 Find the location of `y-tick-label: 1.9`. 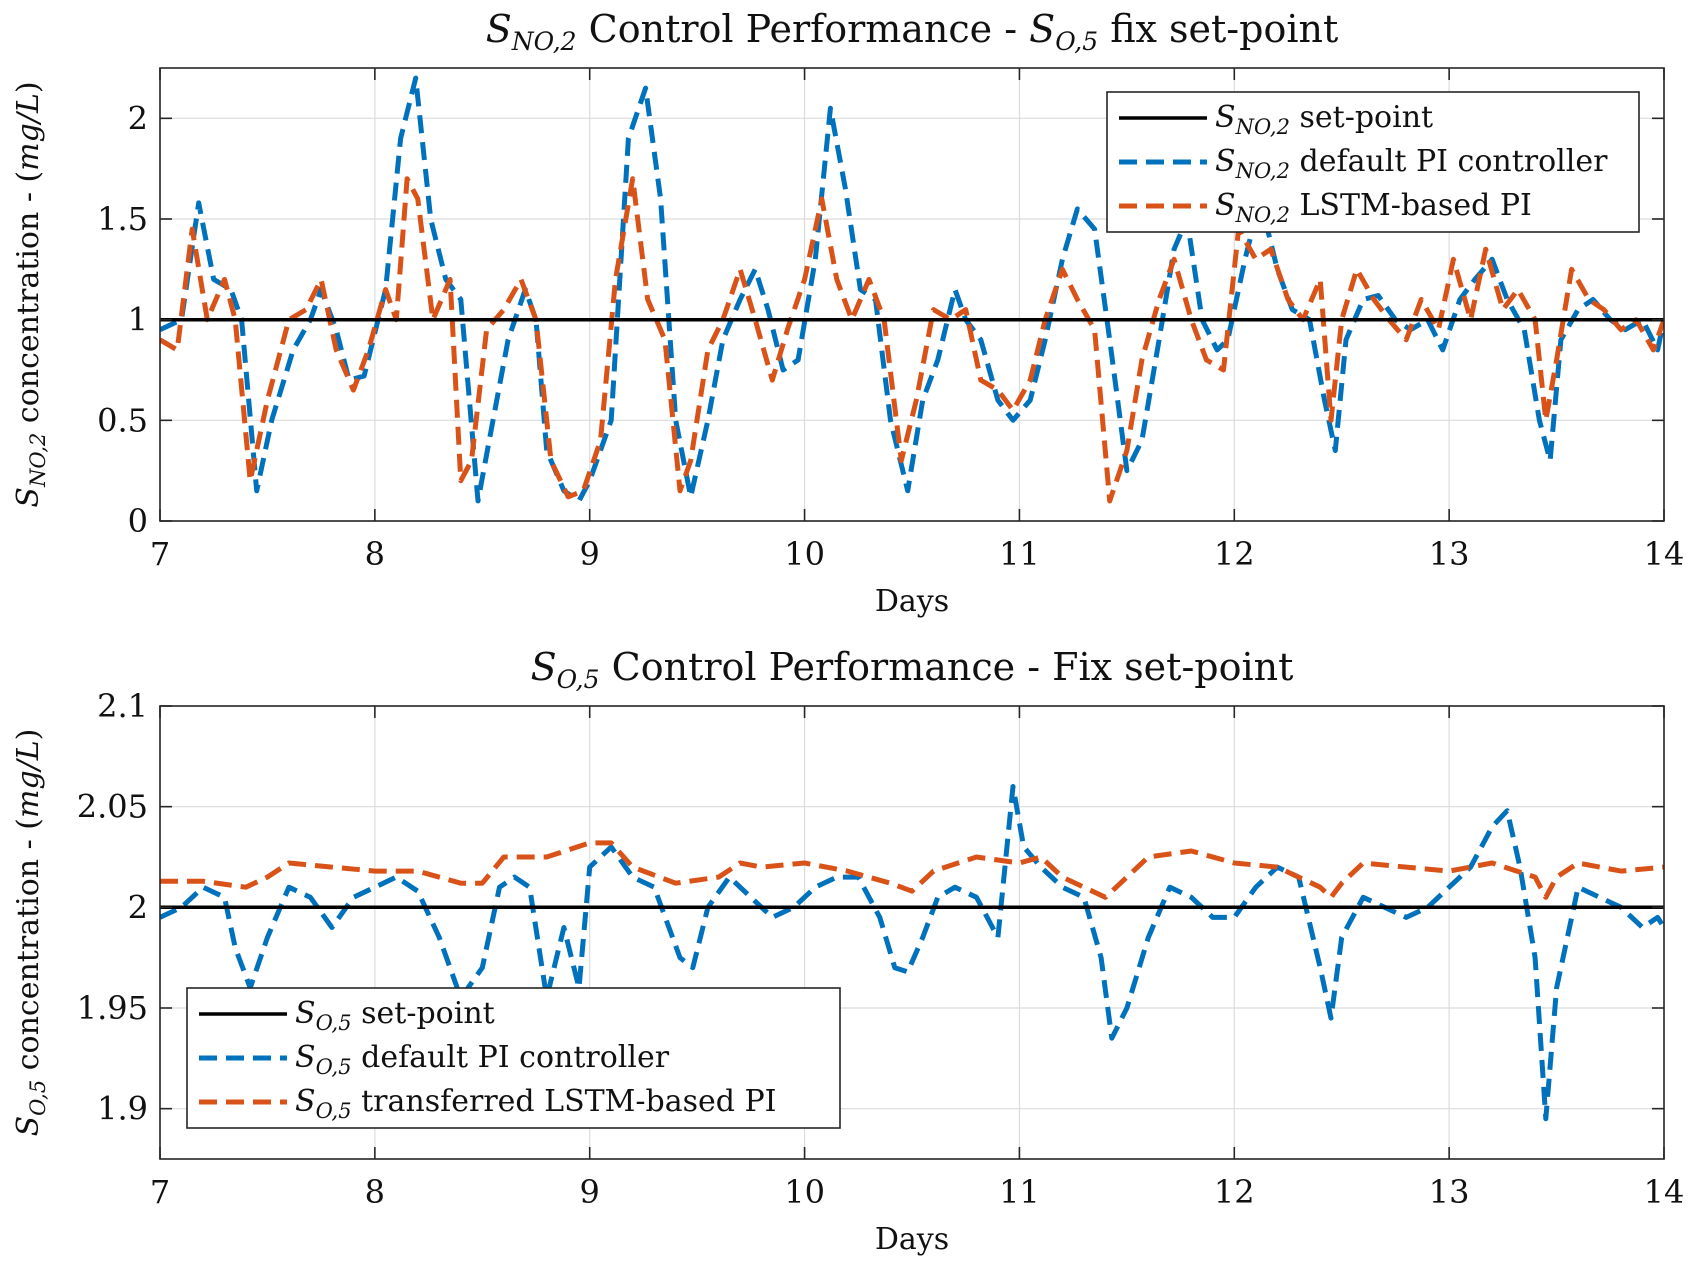

y-tick-label: 1.9 is located at coordinates (122, 1109).